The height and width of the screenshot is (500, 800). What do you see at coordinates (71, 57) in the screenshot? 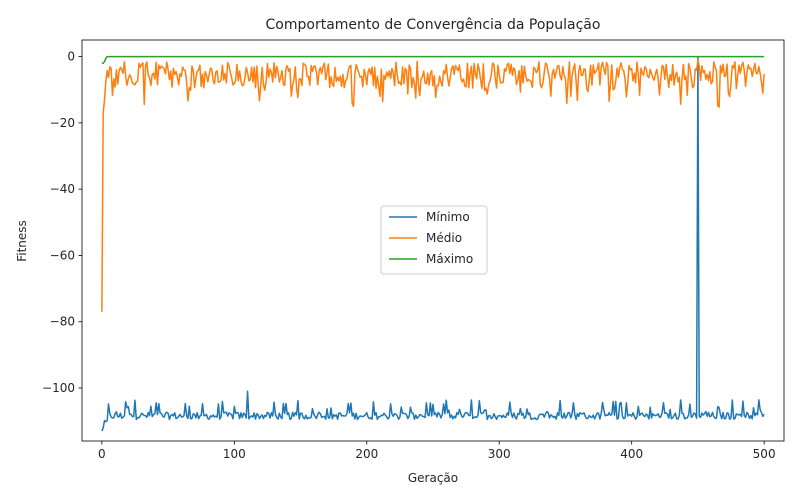
I see `y-tick-label: 0` at bounding box center [71, 57].